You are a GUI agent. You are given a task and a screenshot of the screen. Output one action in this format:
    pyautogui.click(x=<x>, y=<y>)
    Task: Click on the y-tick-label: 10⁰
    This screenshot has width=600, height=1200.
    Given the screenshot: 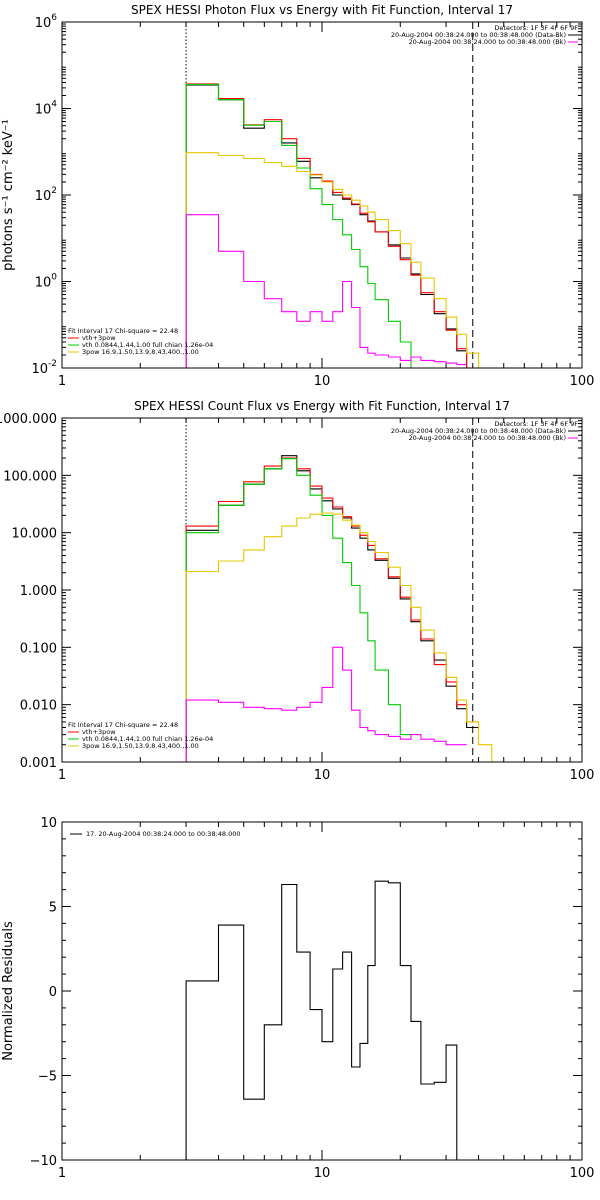 What is the action you would take?
    pyautogui.click(x=46, y=282)
    